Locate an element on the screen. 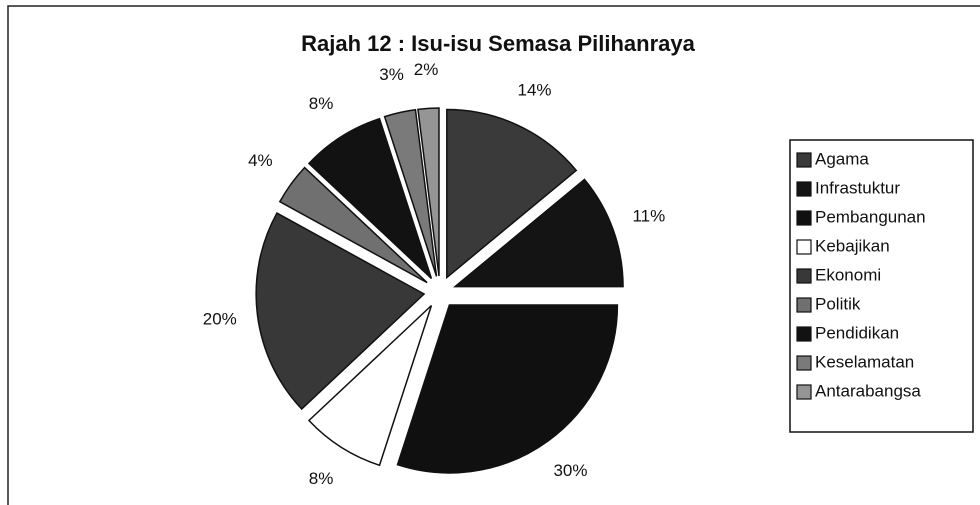  data-label: 14% is located at coordinates (535, 90).